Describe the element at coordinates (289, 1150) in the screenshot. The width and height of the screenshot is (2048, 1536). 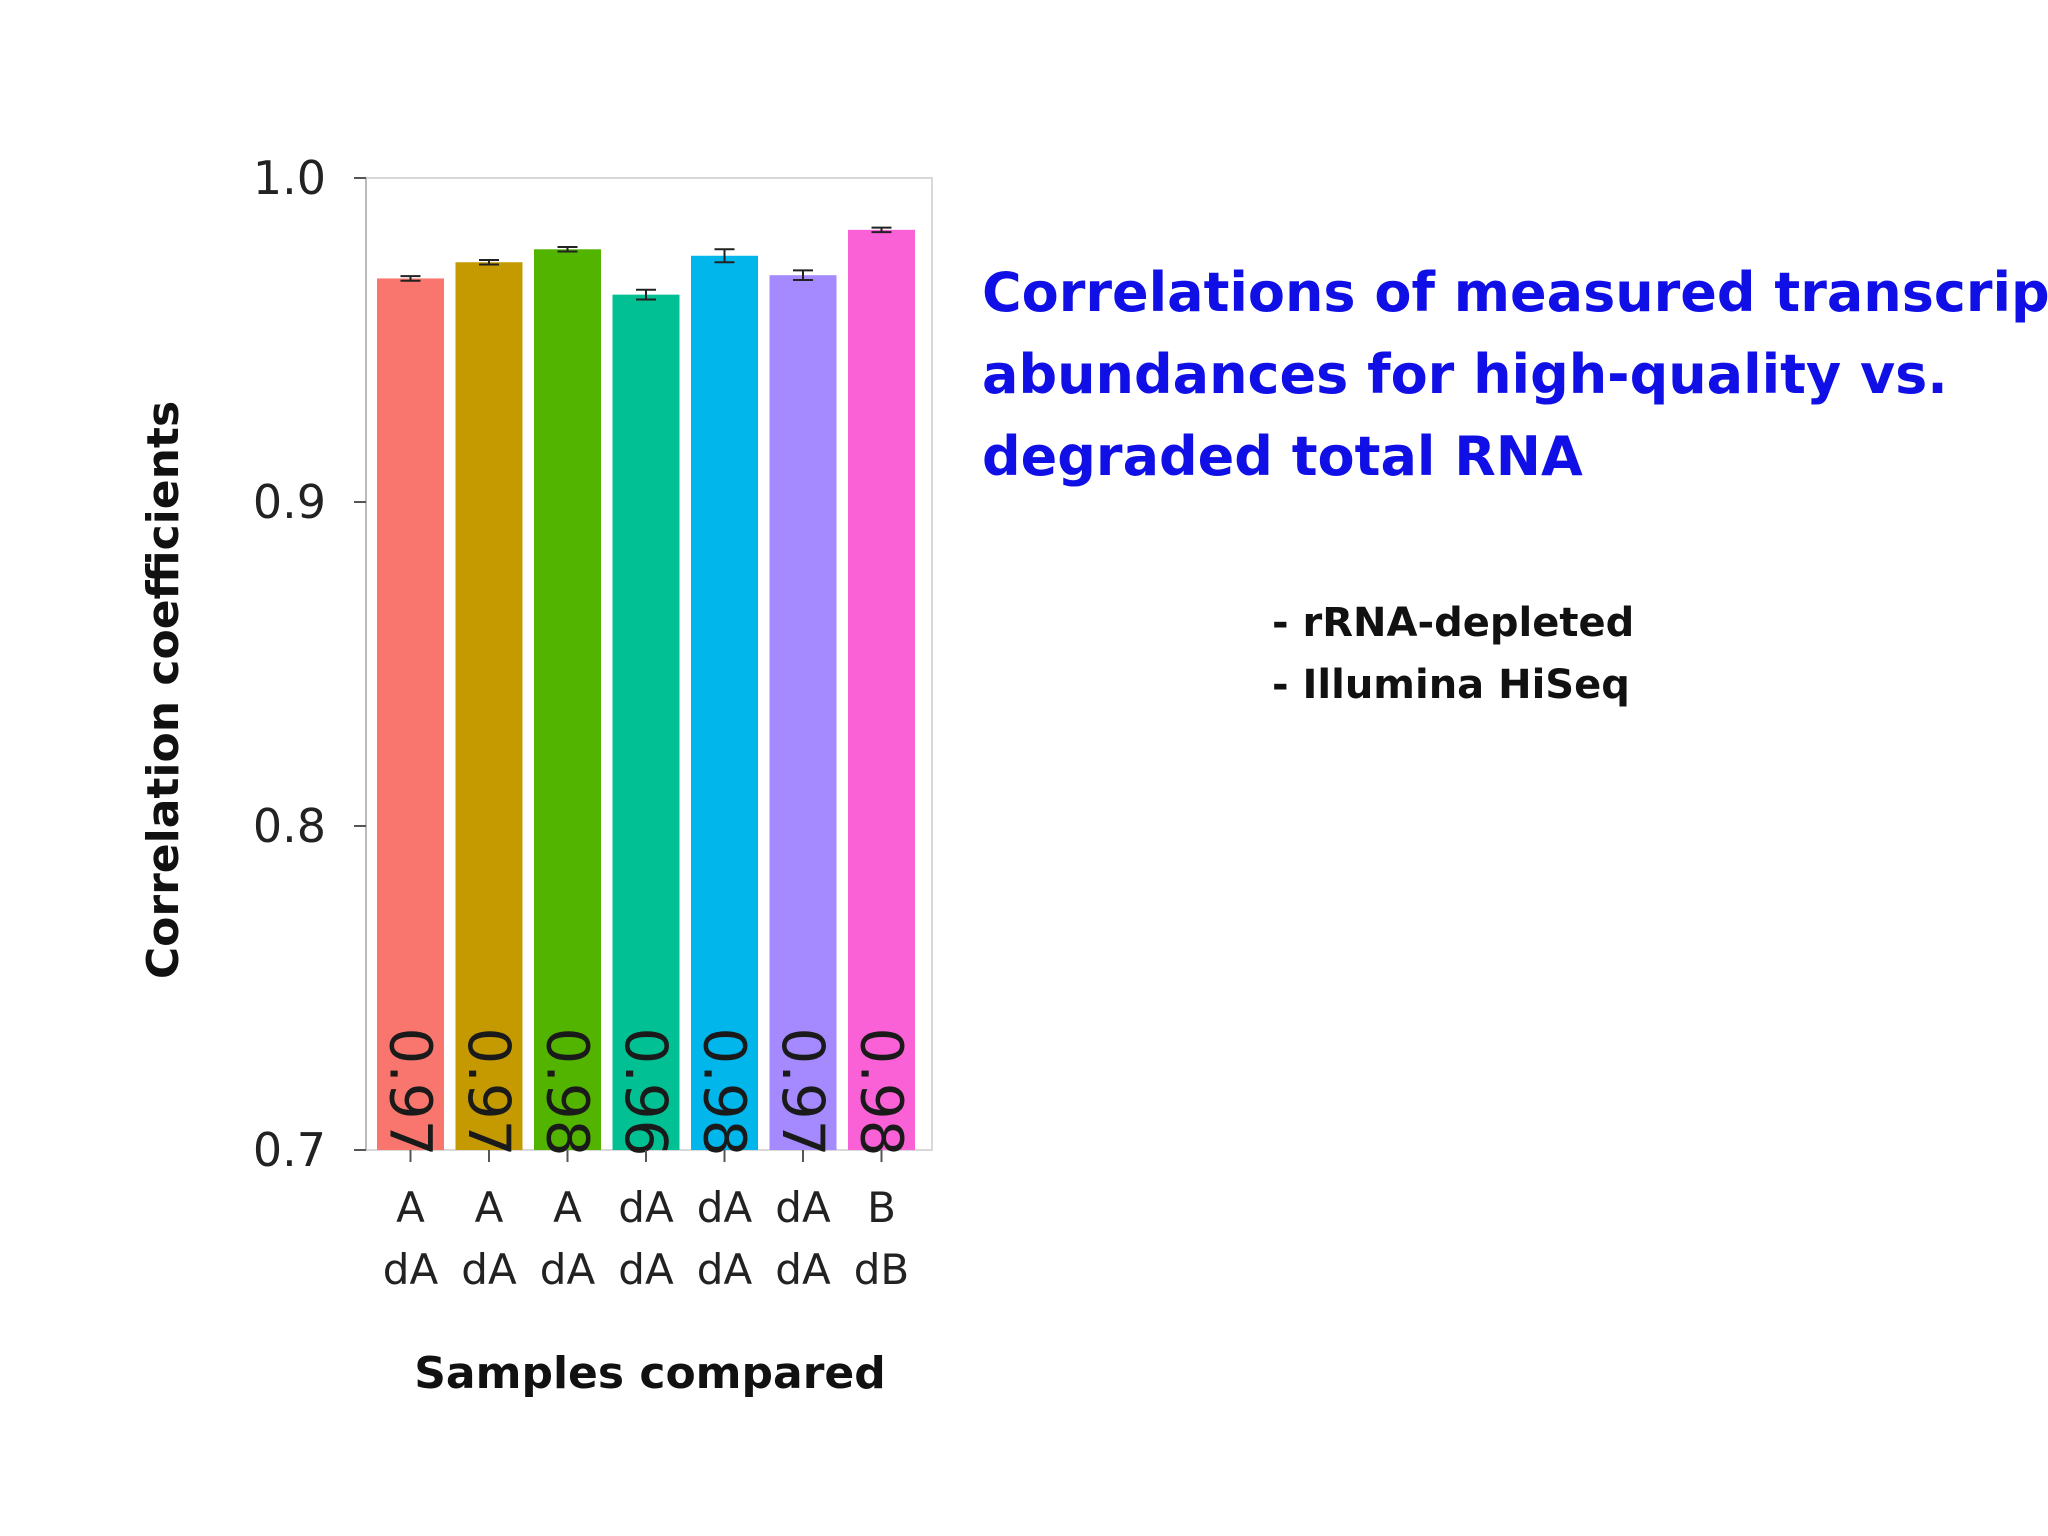
I see `y-tick-label: 0.7` at that location.